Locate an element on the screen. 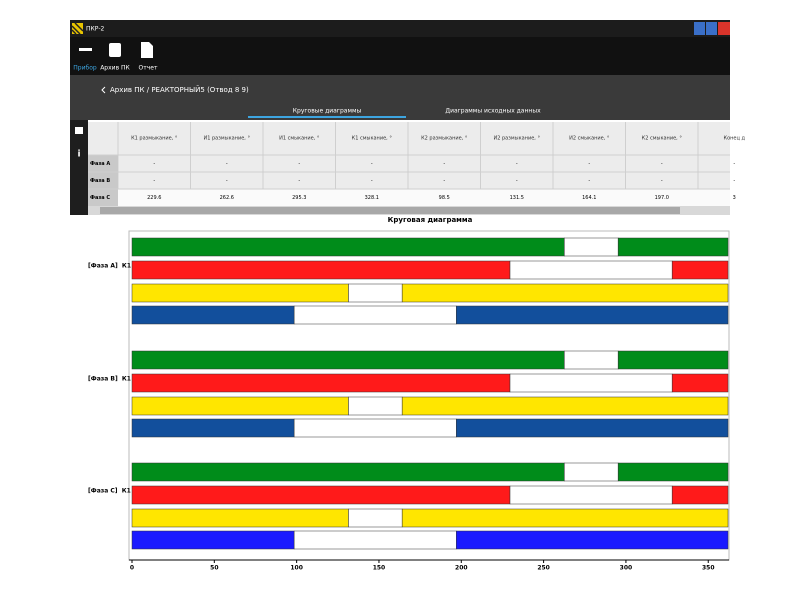 This screenshot has height=600, width=800. row-label: Фаза С is located at coordinates (100, 198).